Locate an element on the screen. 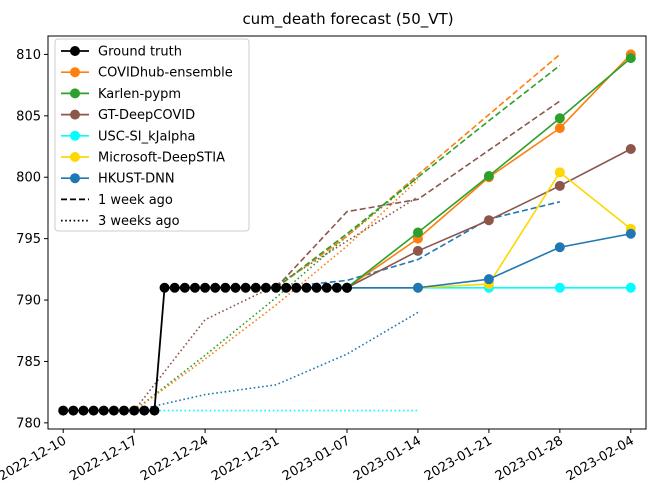 This screenshot has width=671, height=496. y-tick-label: 785 is located at coordinates (28, 362).